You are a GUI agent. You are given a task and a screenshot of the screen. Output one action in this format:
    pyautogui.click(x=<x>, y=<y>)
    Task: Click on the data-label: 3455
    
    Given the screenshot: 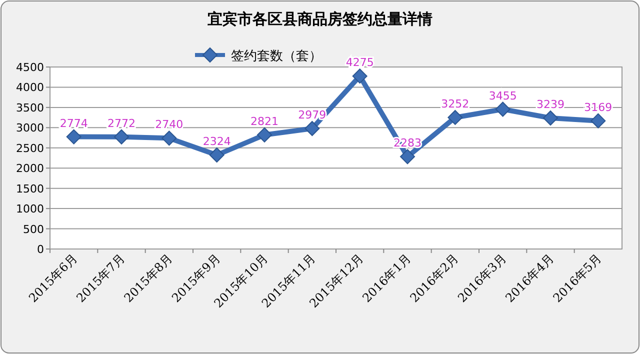 What is the action you would take?
    pyautogui.click(x=502, y=95)
    